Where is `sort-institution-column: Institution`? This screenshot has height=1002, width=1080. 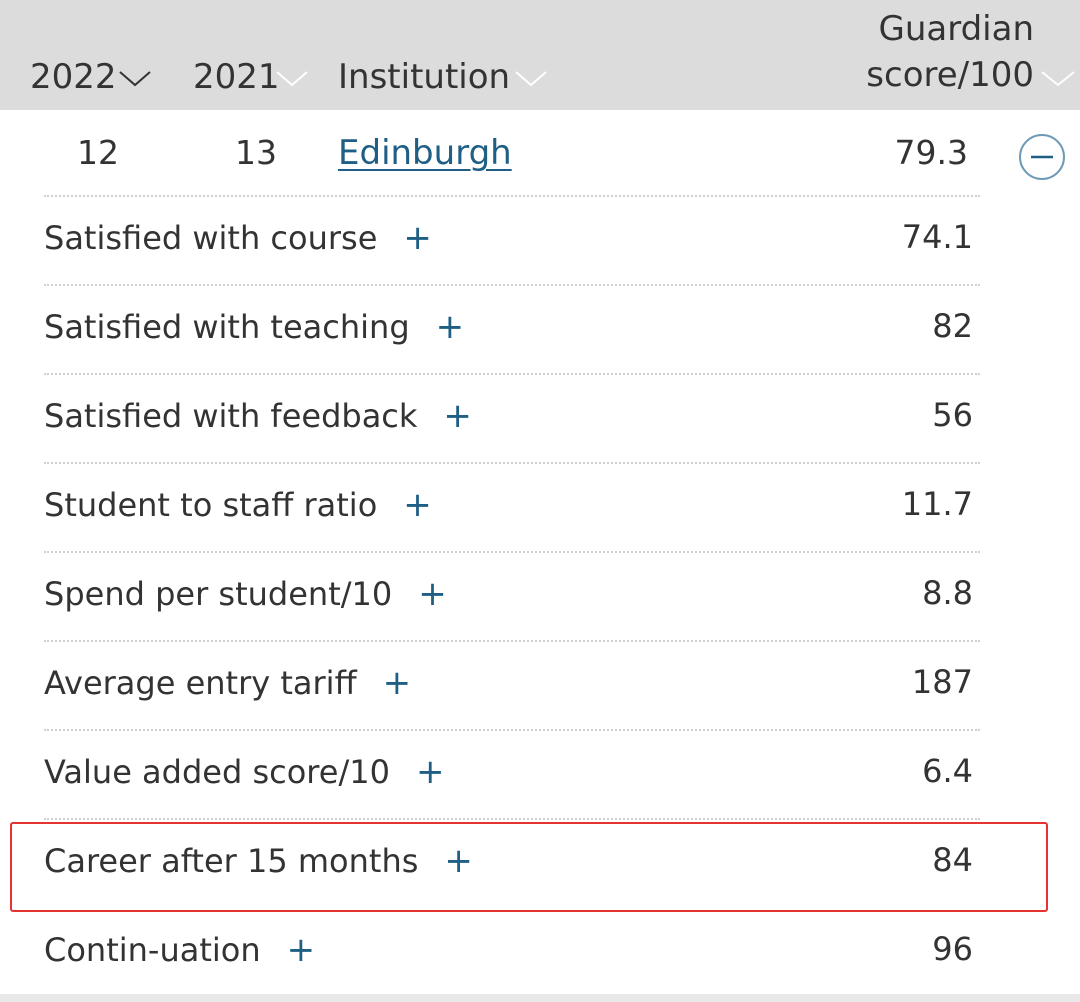
sort-institution-column: Institution is located at coordinates (442, 77).